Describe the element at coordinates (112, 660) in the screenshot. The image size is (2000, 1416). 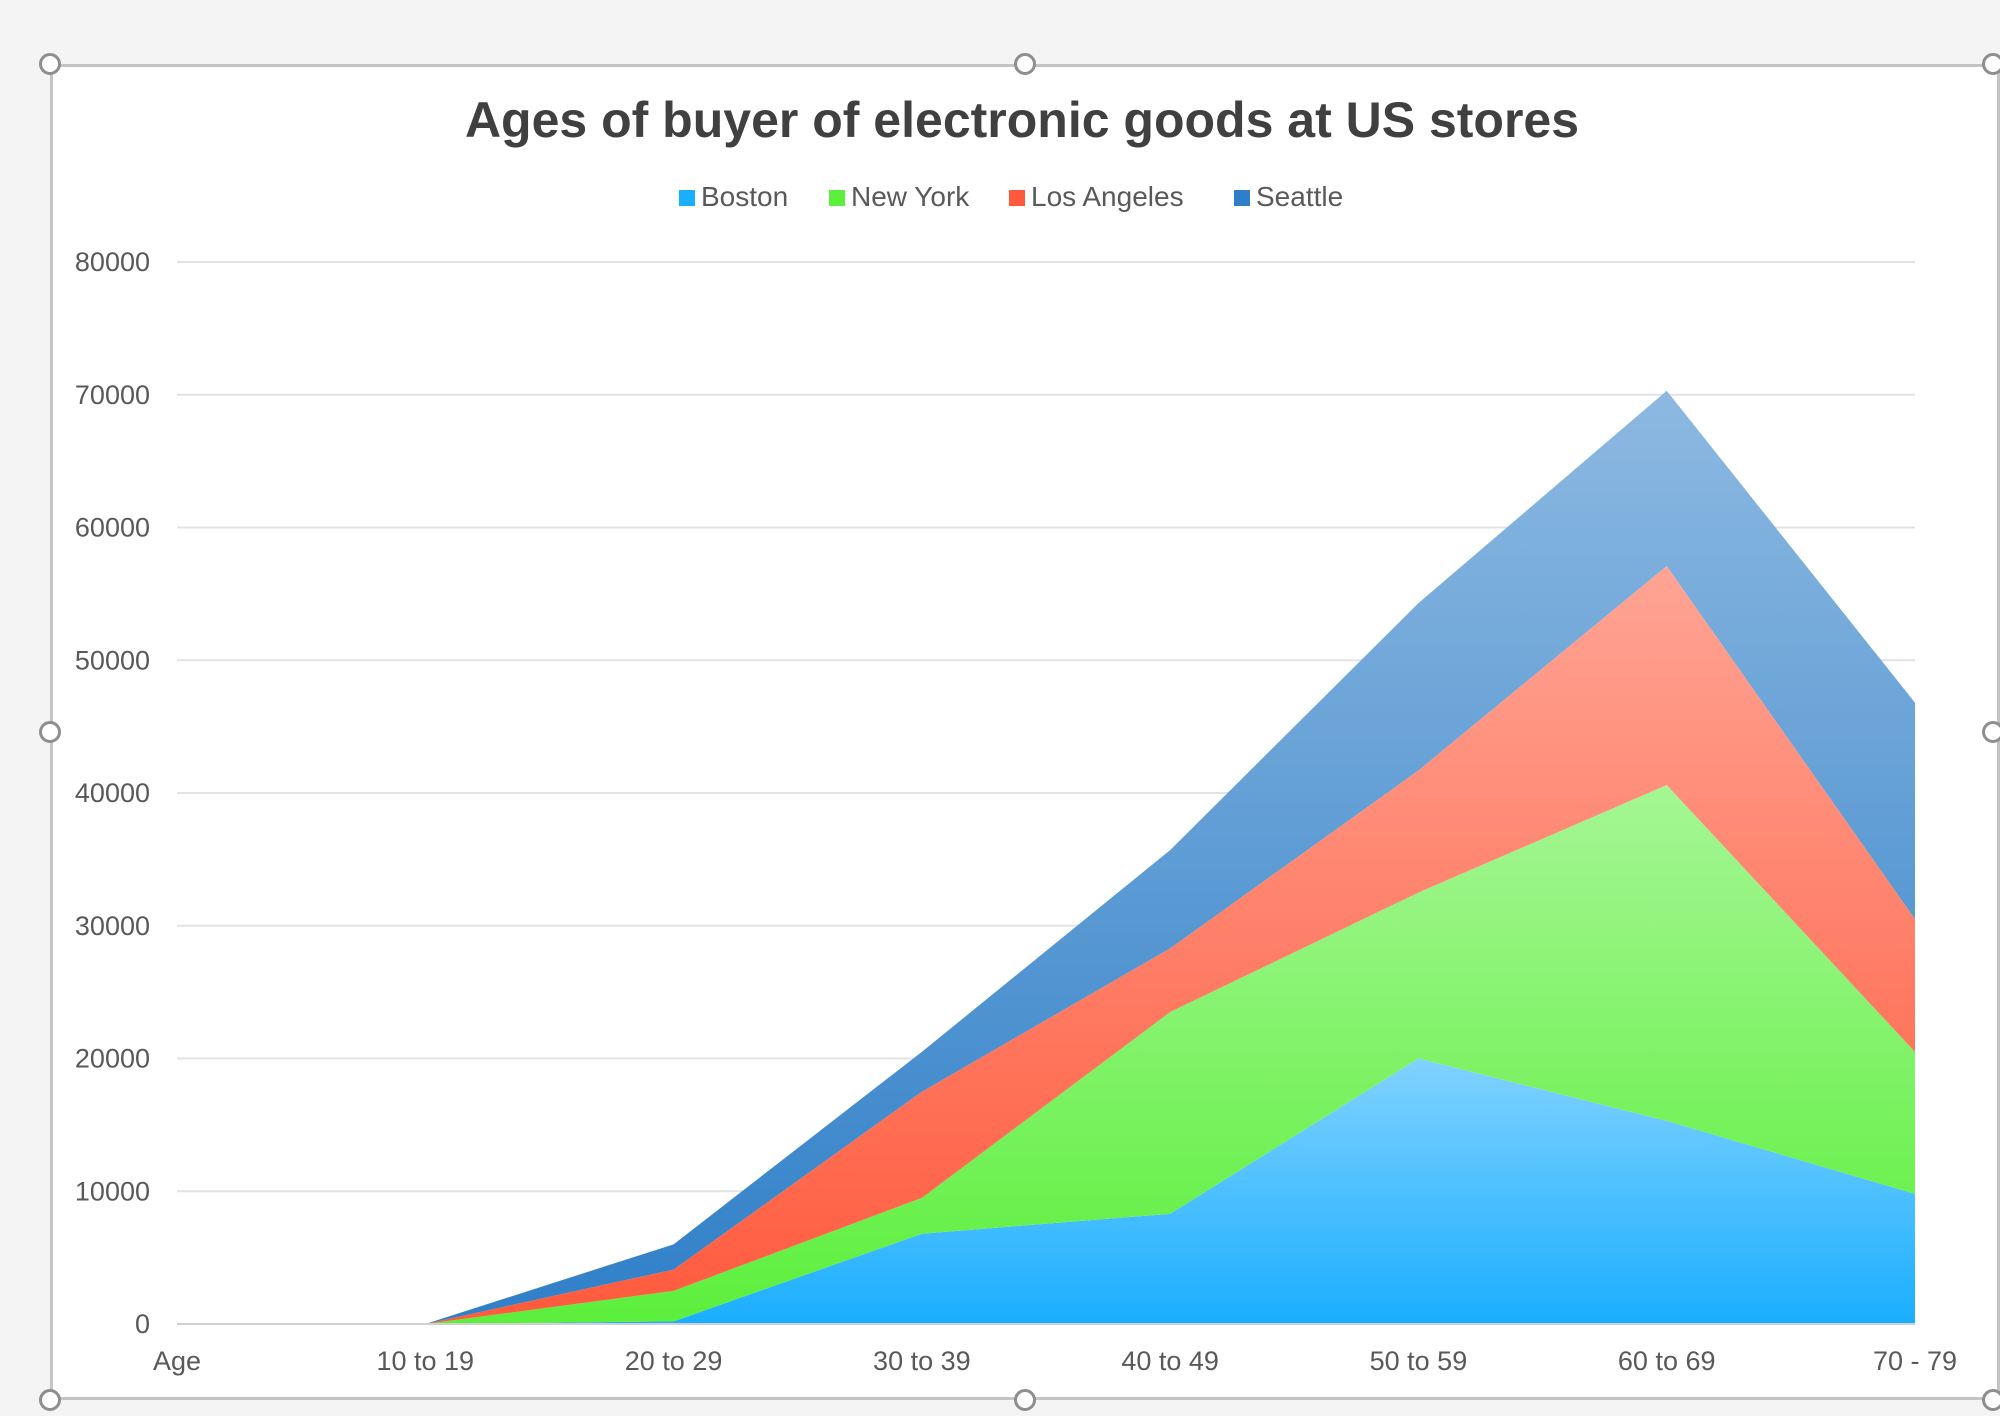
I see `y-tick-label: 50000` at that location.